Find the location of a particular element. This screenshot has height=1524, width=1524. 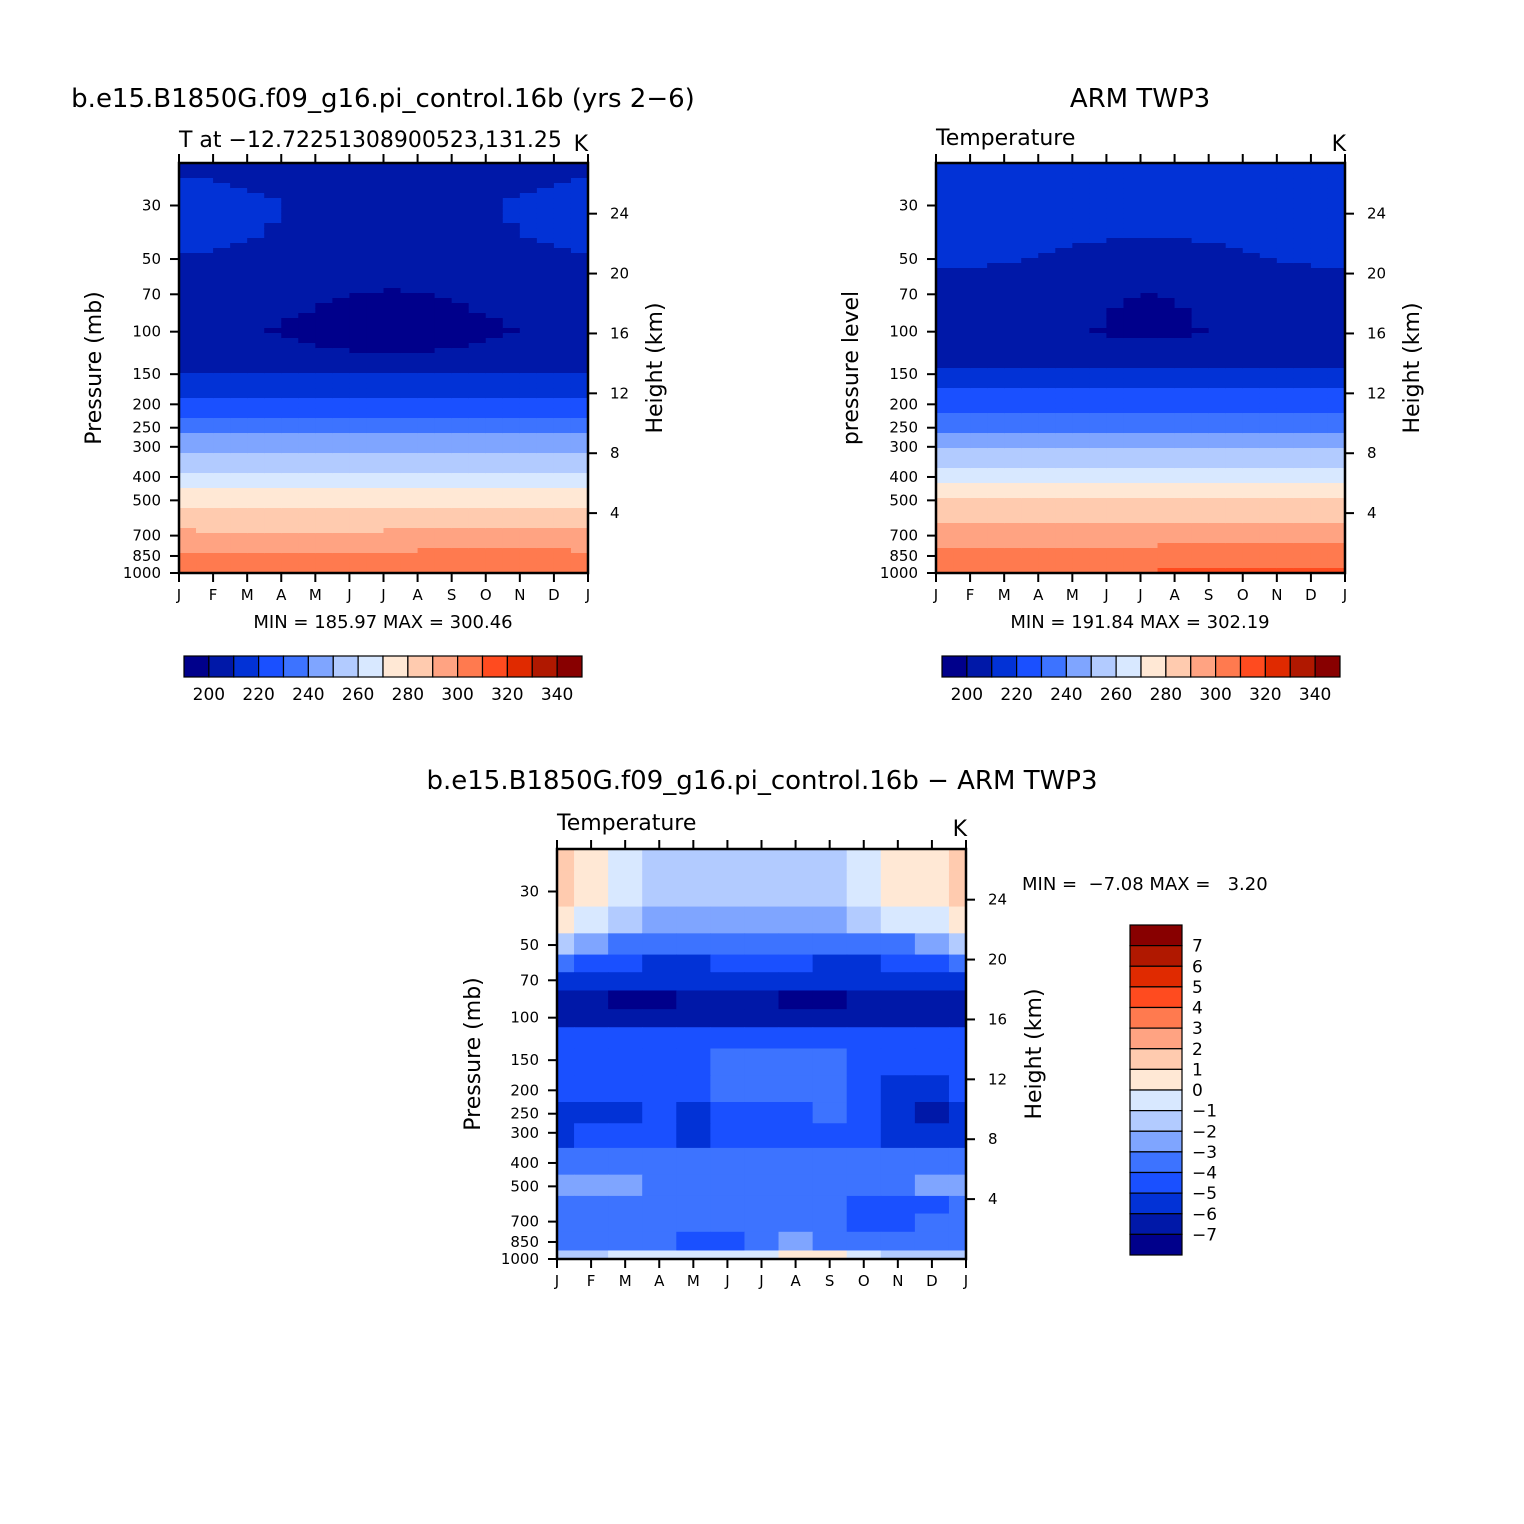

panel-diff-plot is located at coordinates (761, 1054).